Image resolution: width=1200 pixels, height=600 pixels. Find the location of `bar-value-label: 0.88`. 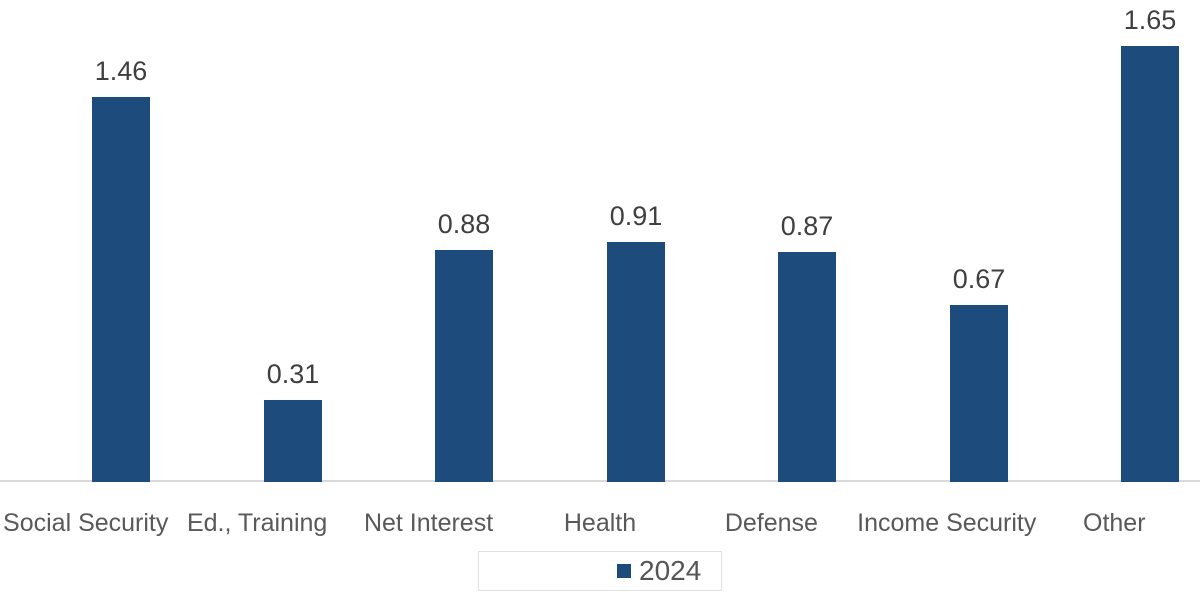

bar-value-label: 0.88 is located at coordinates (464, 224).